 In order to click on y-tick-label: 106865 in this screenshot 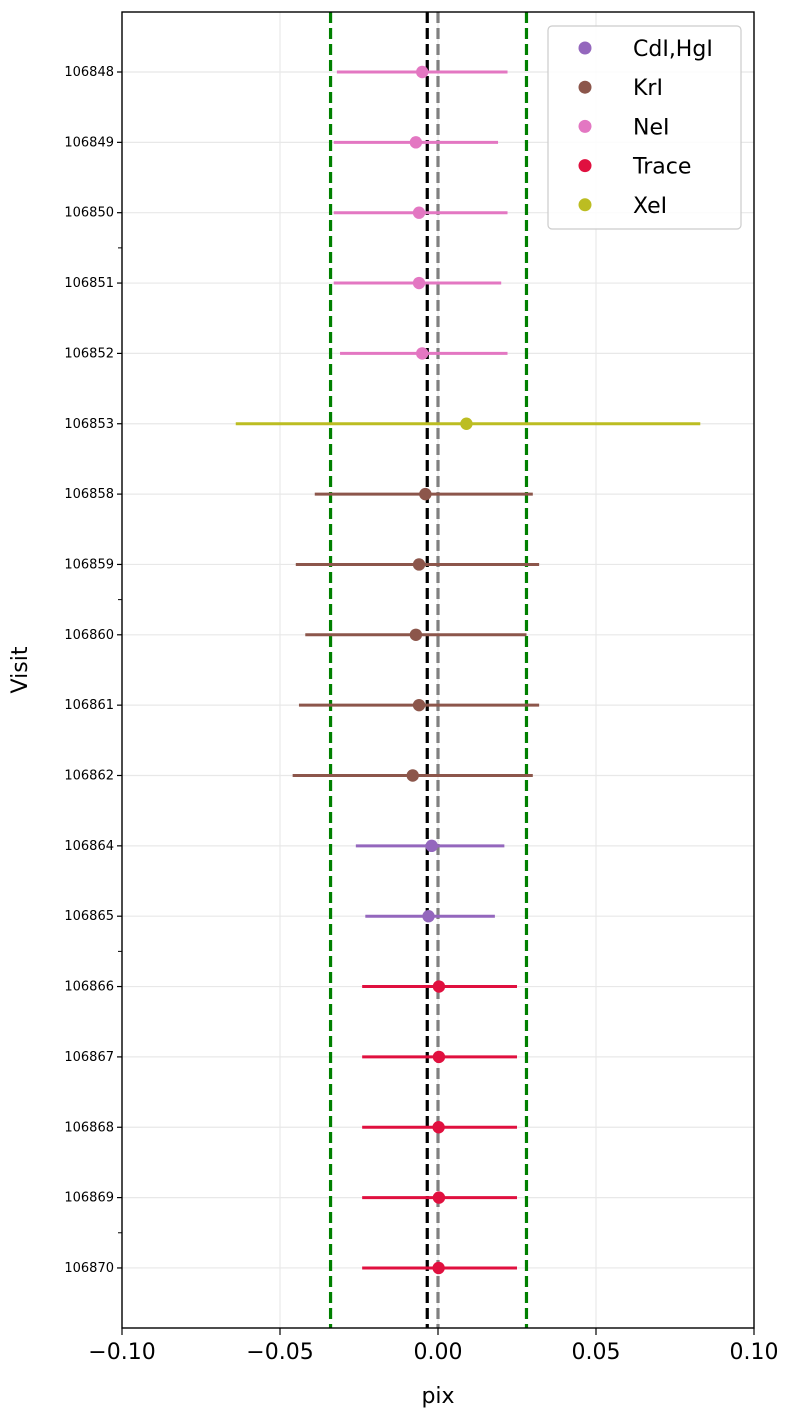, I will do `click(89, 916)`.